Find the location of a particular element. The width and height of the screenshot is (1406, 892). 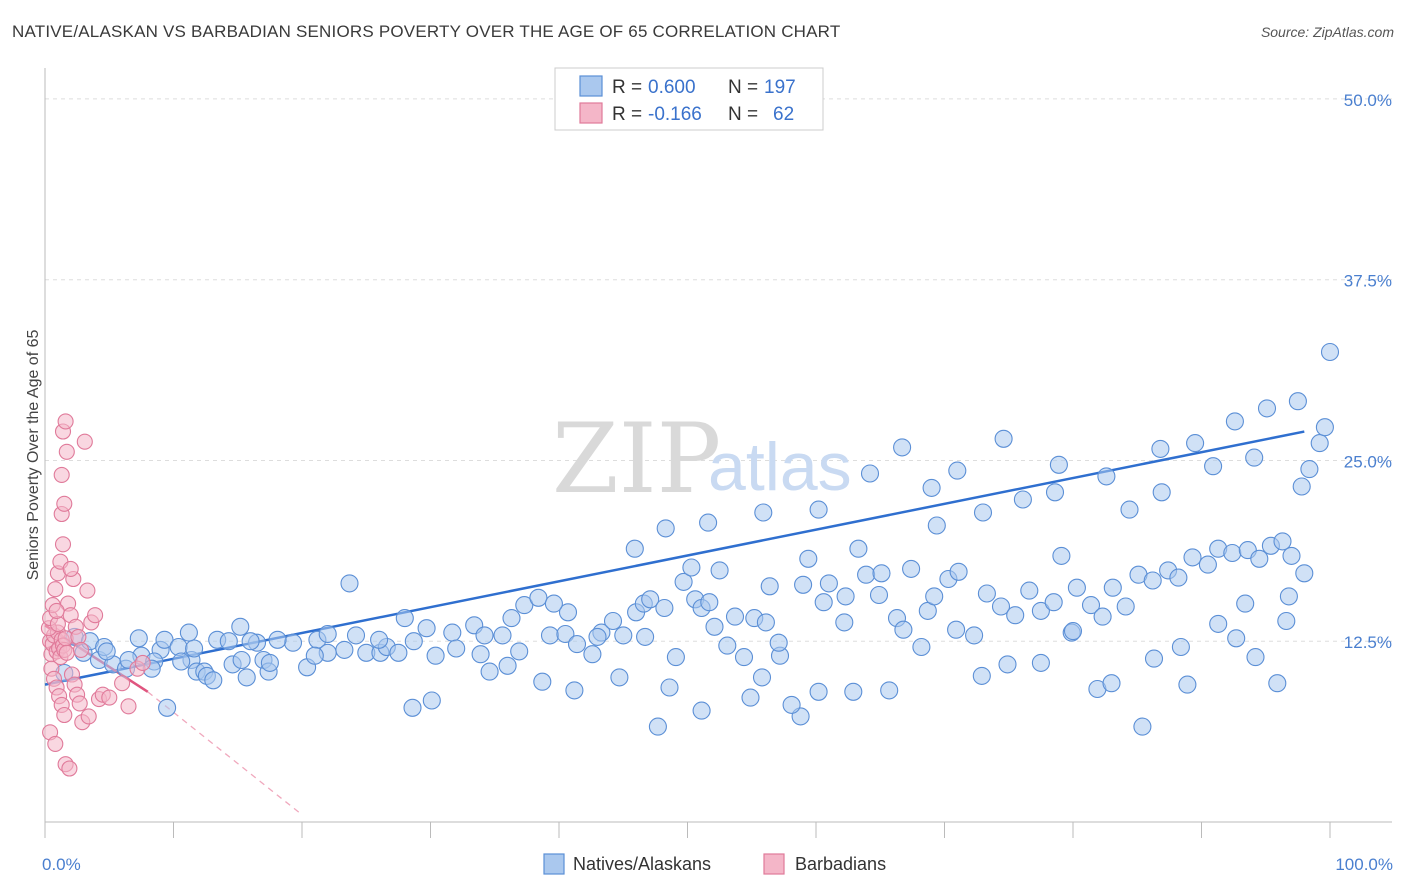

y-tick-label-2: 37.5% is located at coordinates (1368, 281).